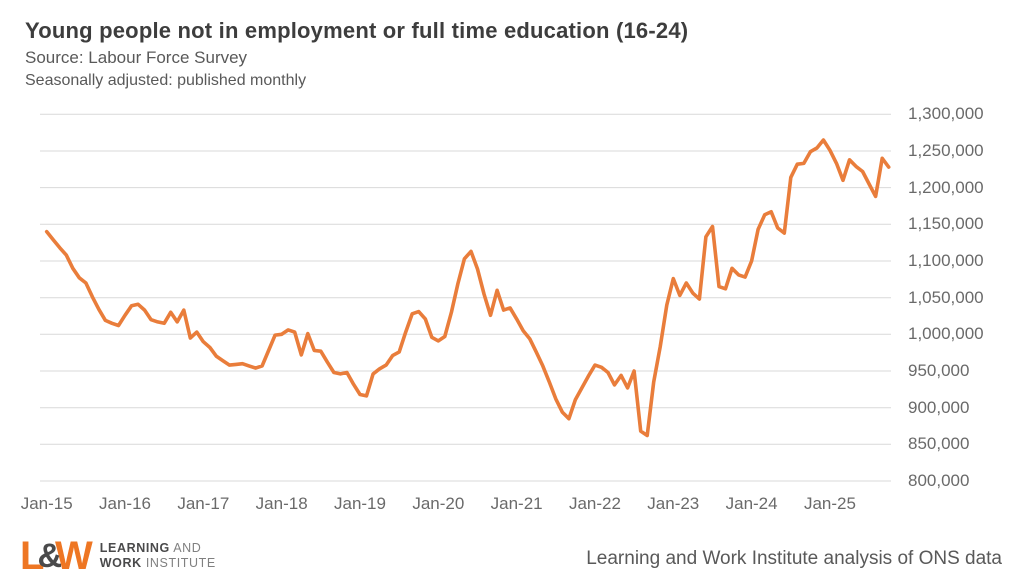 The image size is (1024, 586). Describe the element at coordinates (946, 224) in the screenshot. I see `y-axis-label: 1,150,000` at that location.